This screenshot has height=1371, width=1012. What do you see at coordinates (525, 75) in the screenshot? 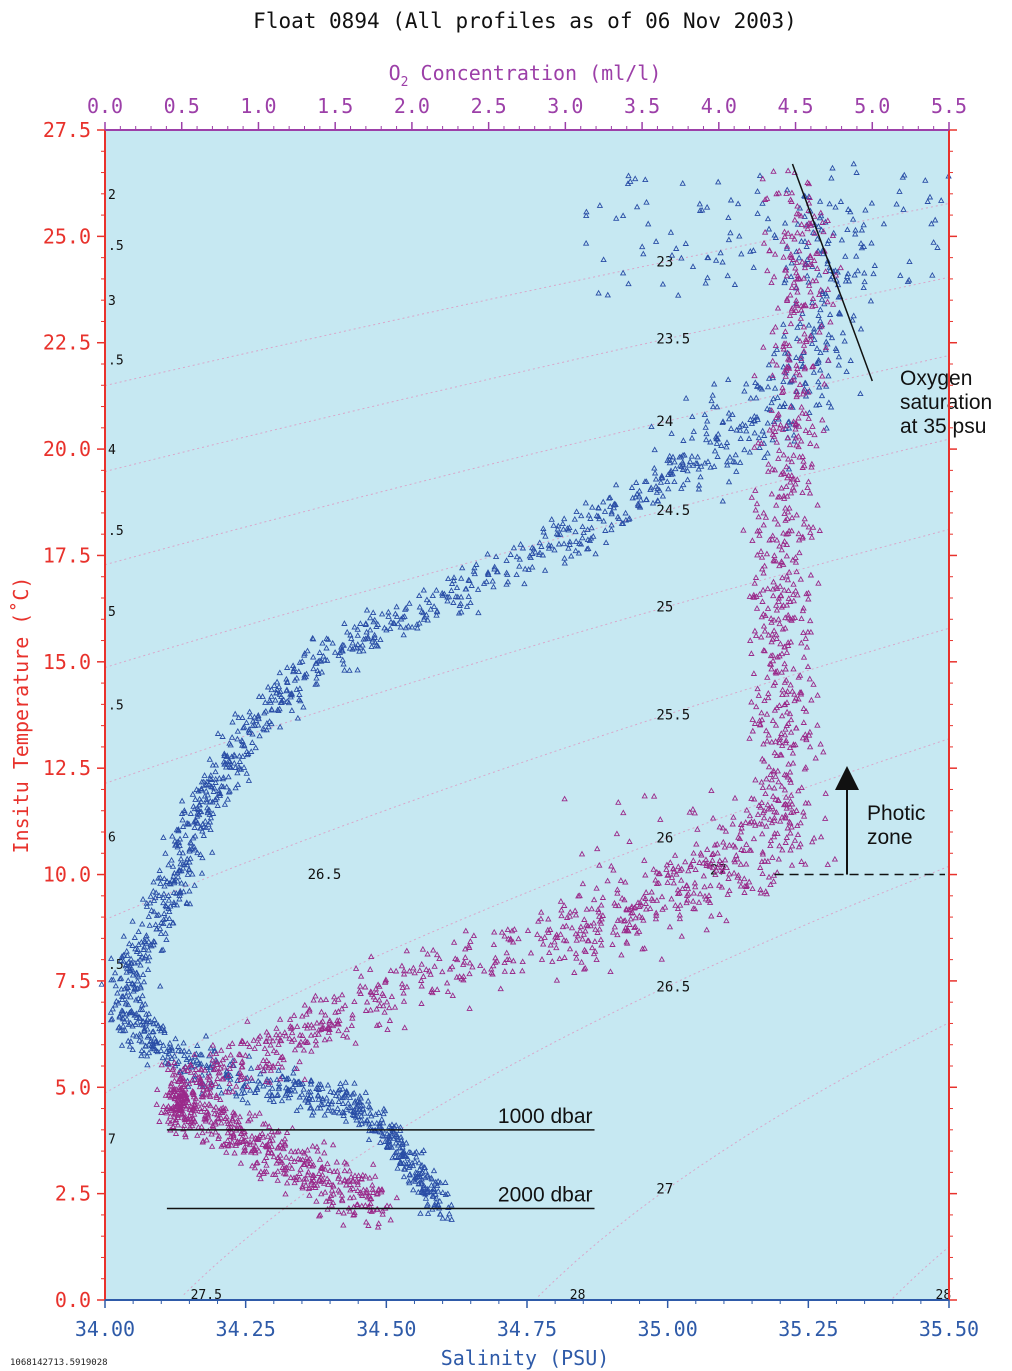
I see `oxygen-axis-title: O2 Concentration (ml/l)` at bounding box center [525, 75].